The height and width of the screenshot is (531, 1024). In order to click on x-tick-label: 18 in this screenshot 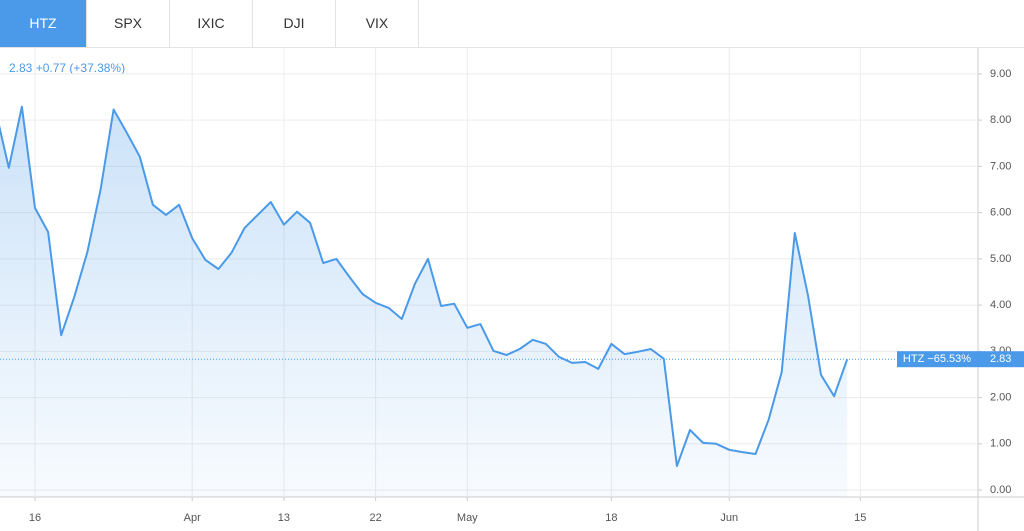, I will do `click(611, 518)`.